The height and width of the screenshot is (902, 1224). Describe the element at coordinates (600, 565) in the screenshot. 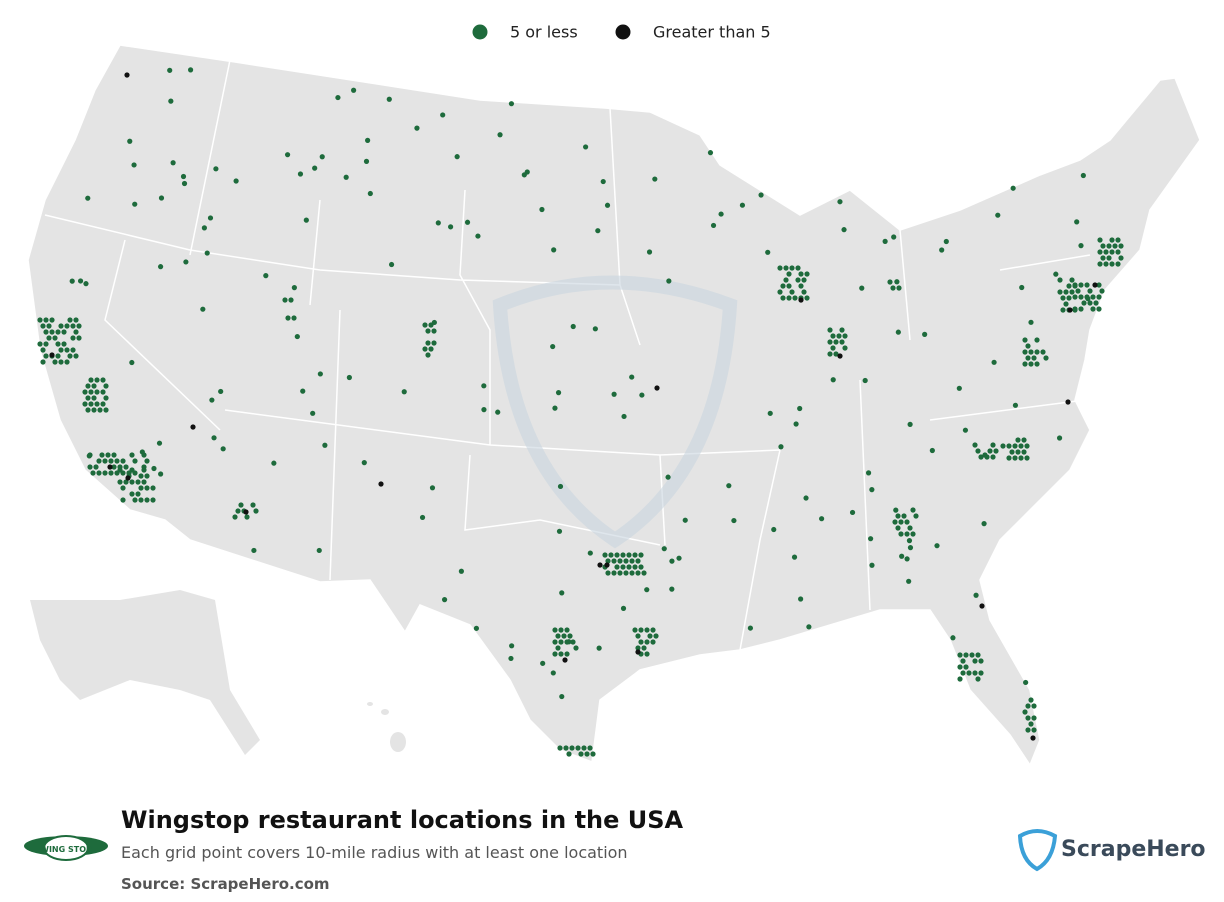

I see `location-dot-high` at that location.